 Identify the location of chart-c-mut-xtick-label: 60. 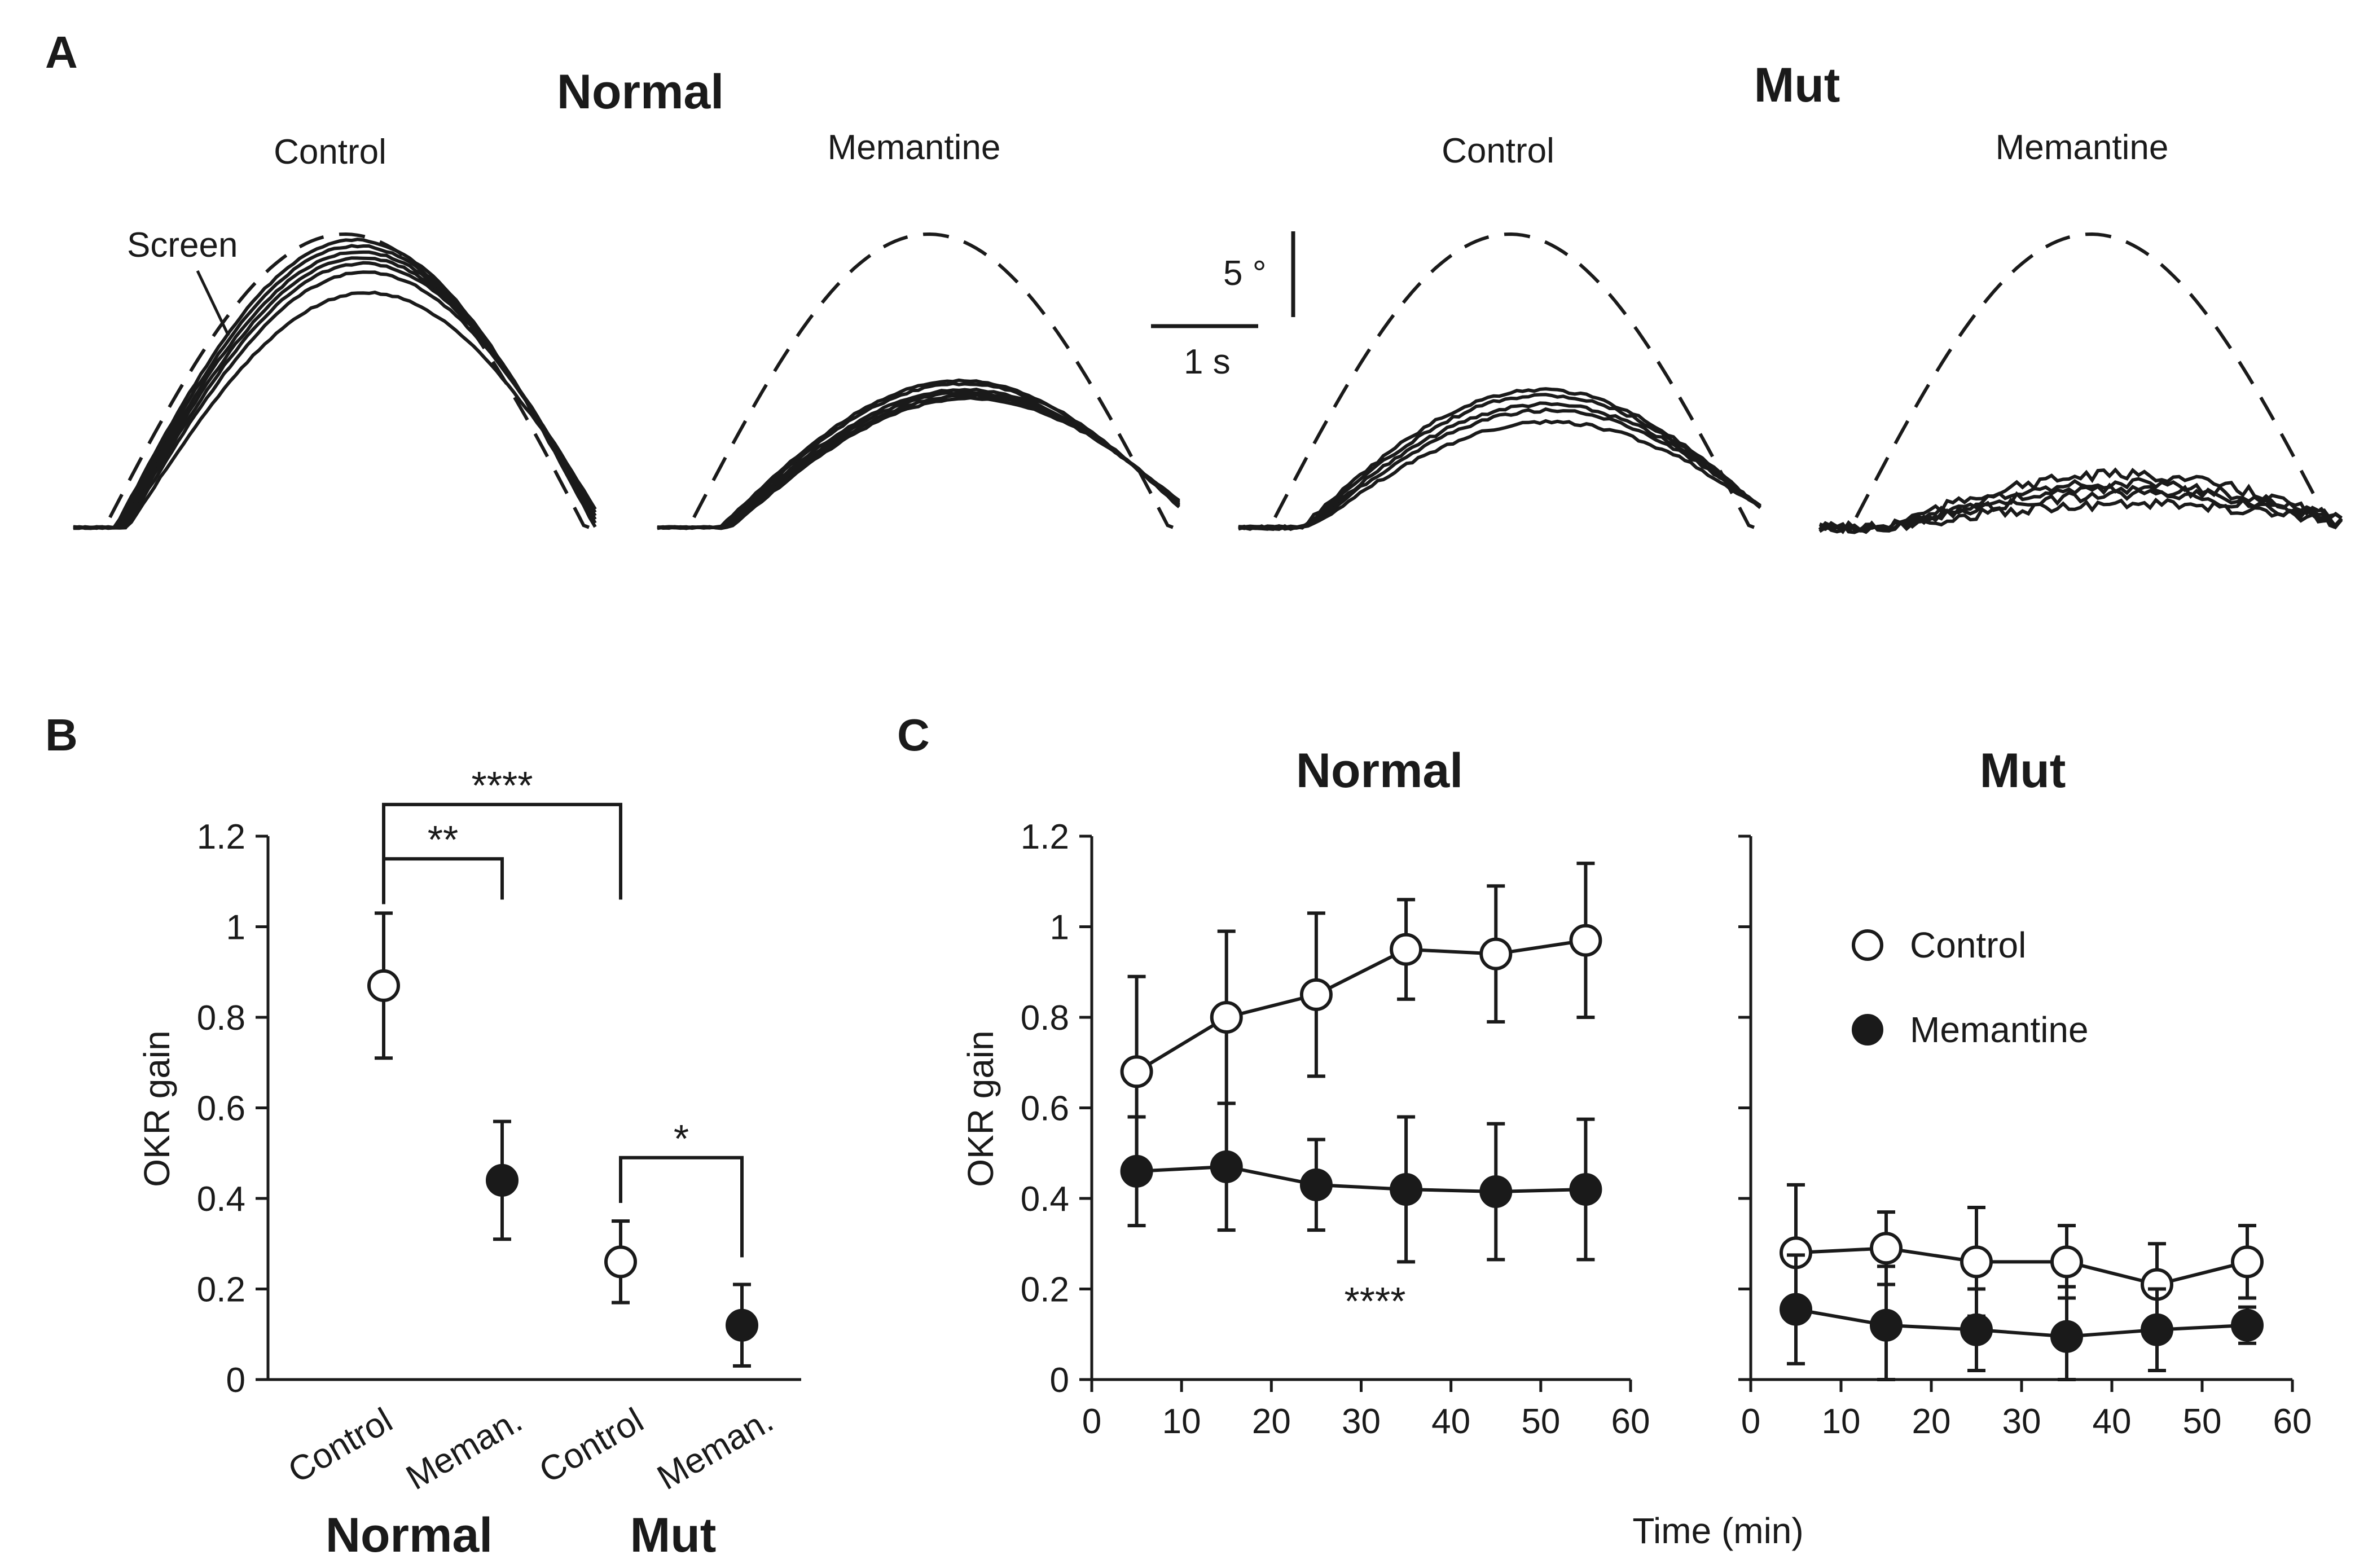
(2292, 1421).